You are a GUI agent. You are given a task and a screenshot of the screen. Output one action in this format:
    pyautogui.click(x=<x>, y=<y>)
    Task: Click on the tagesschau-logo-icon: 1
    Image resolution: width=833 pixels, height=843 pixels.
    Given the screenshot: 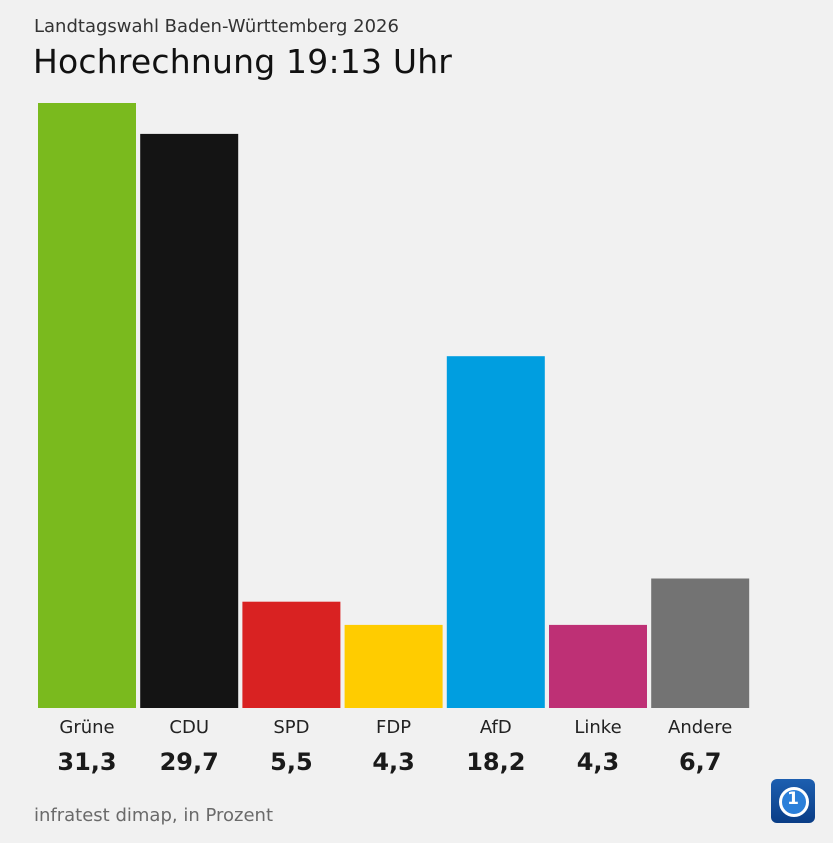 What is the action you would take?
    pyautogui.click(x=793, y=801)
    